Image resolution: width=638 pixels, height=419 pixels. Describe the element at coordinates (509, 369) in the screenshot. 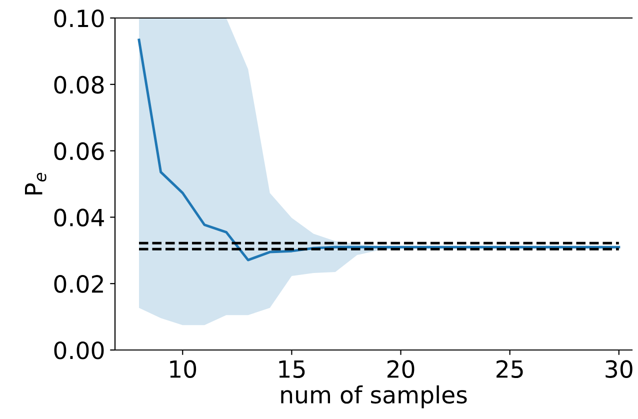

I see `x-tick-label: 25` at that location.